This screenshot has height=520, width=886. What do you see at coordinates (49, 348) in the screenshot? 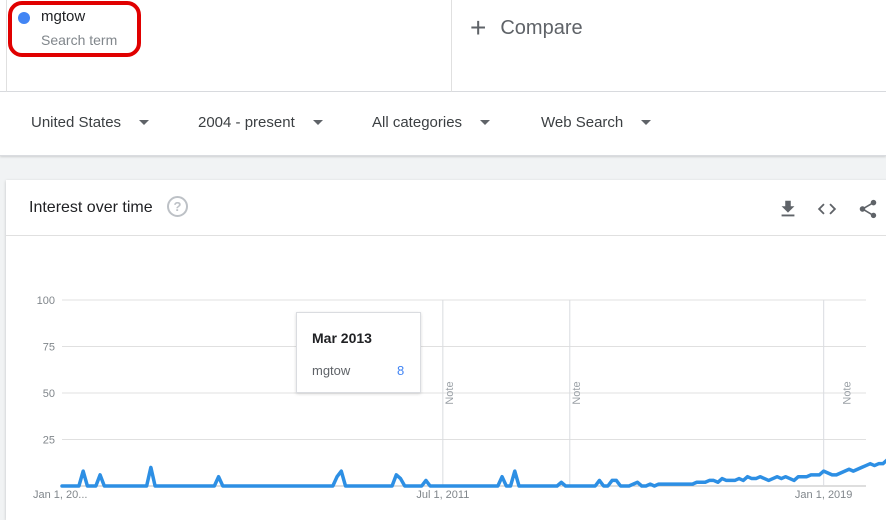
I see `y-tick-label: 75` at bounding box center [49, 348].